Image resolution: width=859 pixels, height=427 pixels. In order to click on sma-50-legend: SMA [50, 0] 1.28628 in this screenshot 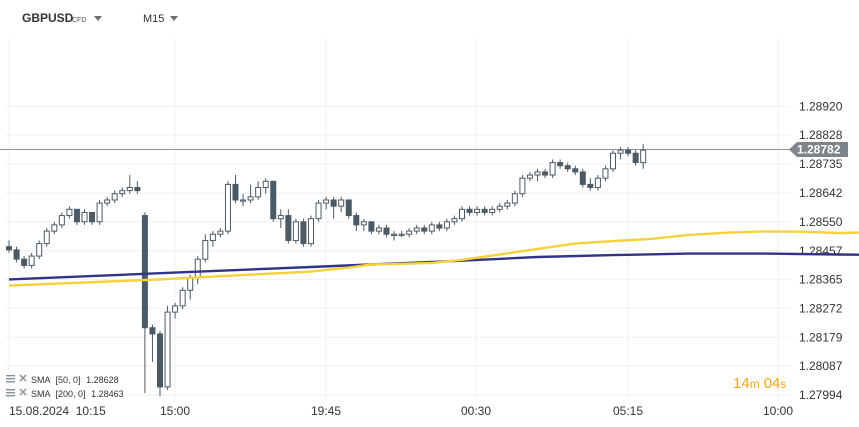, I will do `click(62, 379)`.